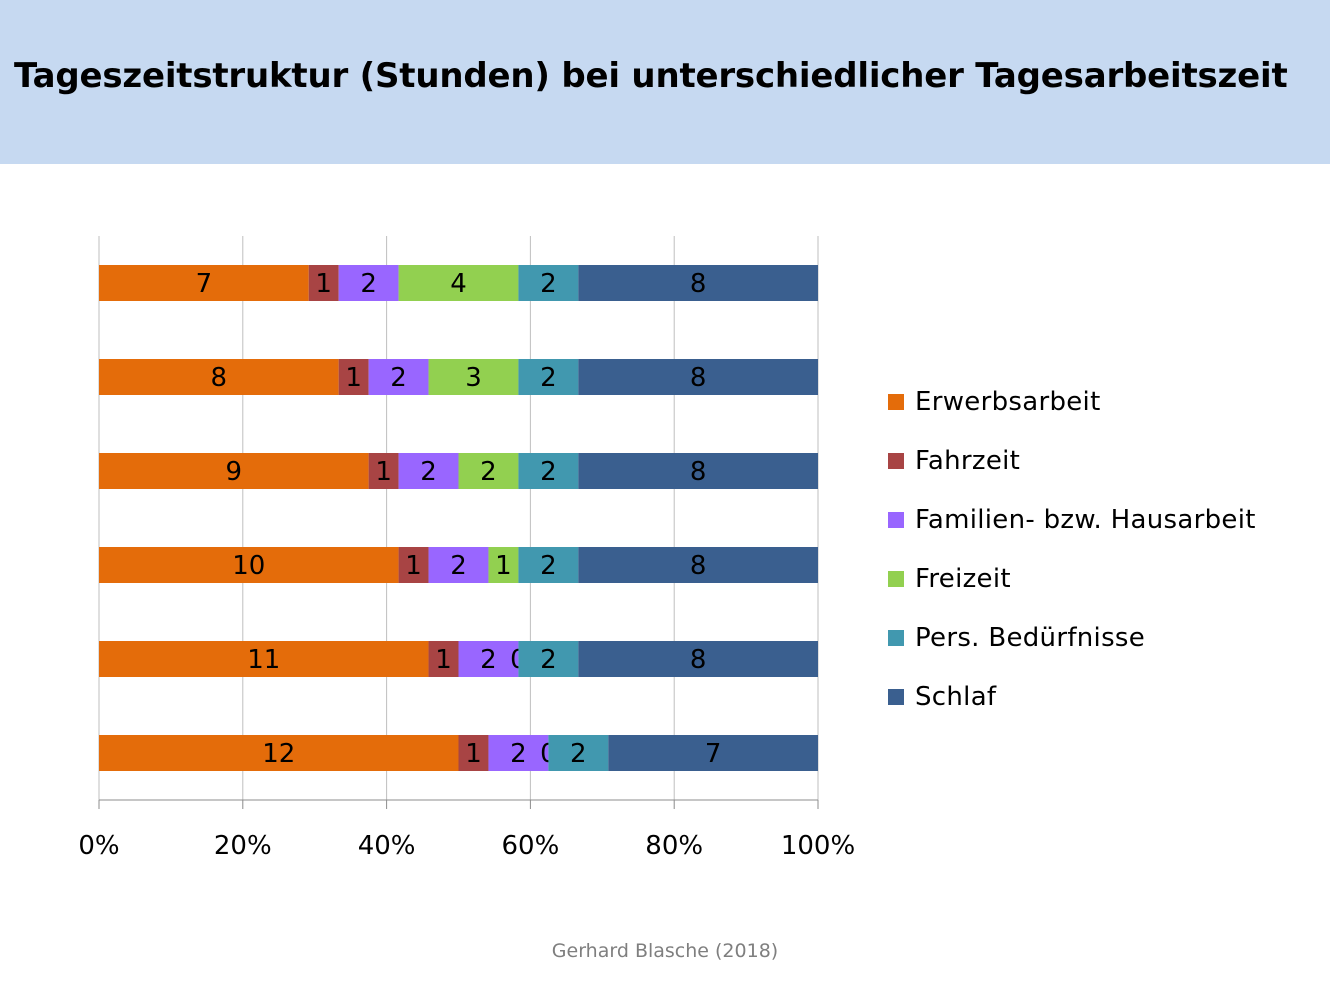  Describe the element at coordinates (665, 951) in the screenshot. I see `source-credit: Gerhard Blasche (2018)` at that location.